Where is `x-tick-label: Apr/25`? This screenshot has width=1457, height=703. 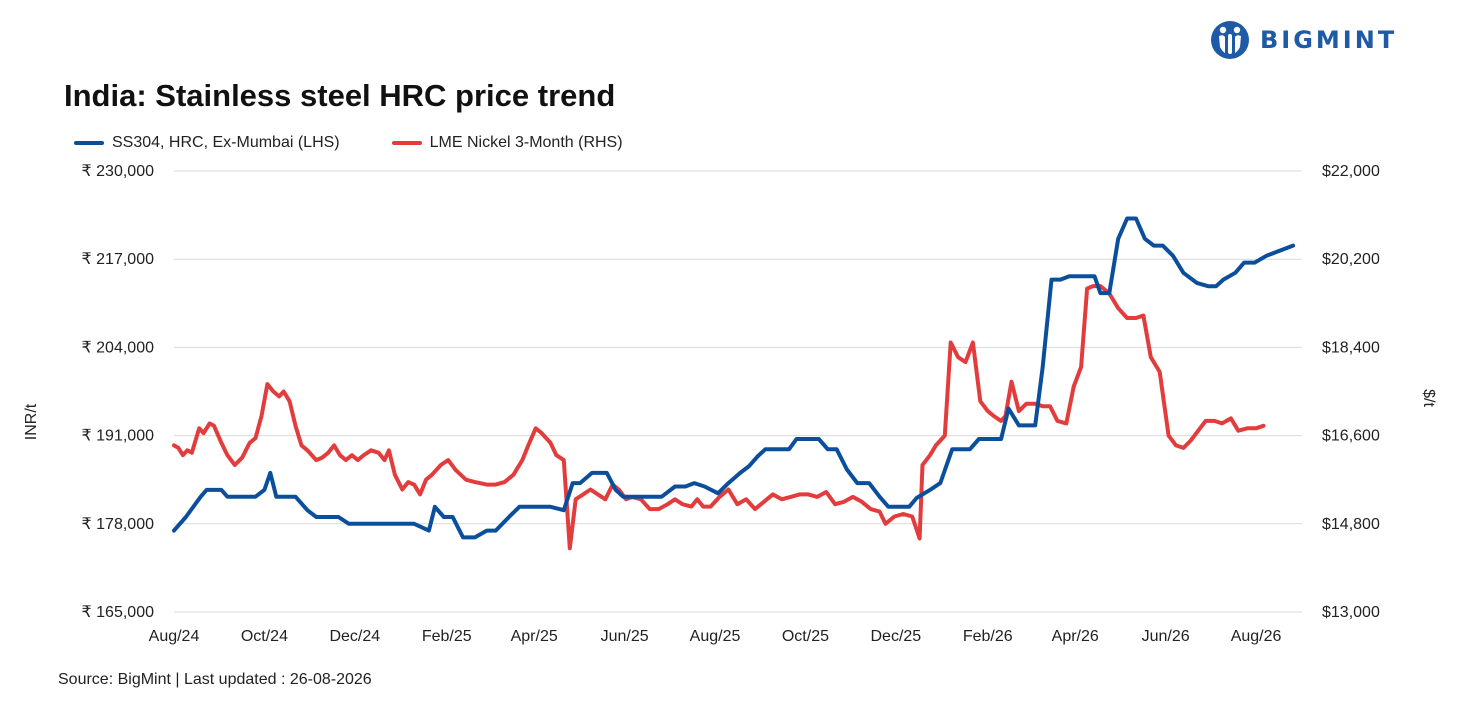
x-tick-label: Apr/25 is located at coordinates (534, 636).